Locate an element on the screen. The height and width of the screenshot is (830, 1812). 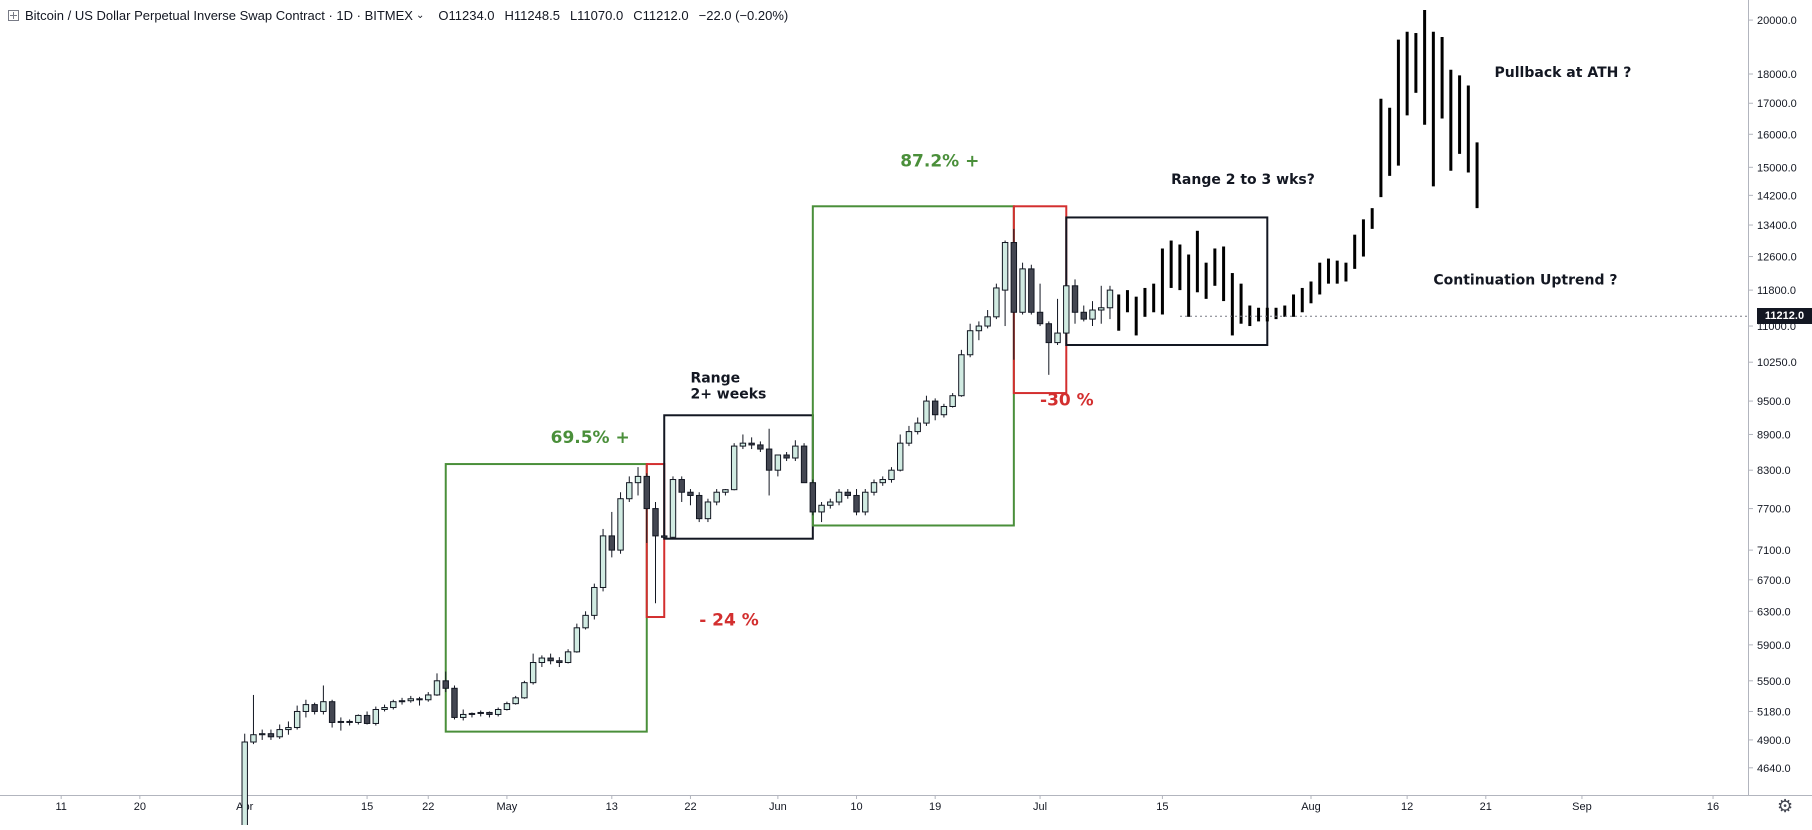
price-tick-label: 6300.0 is located at coordinates (1774, 612).